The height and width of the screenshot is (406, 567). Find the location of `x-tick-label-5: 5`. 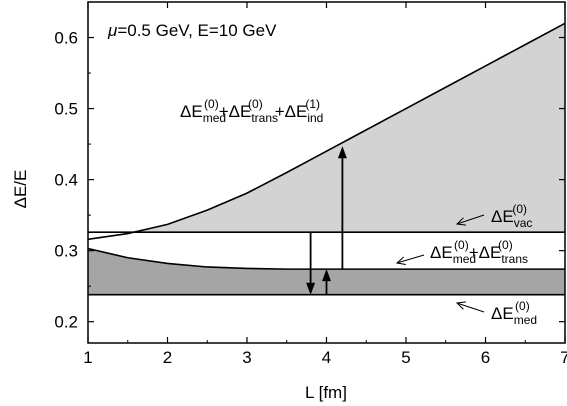

x-tick-label-5: 5 is located at coordinates (405, 357).